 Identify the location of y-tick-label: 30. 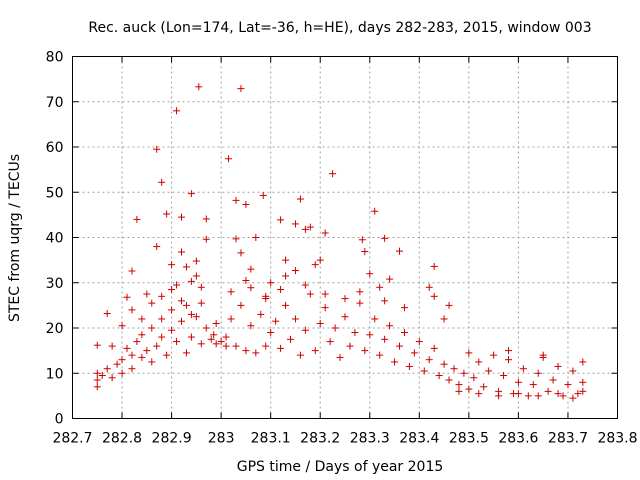
(55, 284).